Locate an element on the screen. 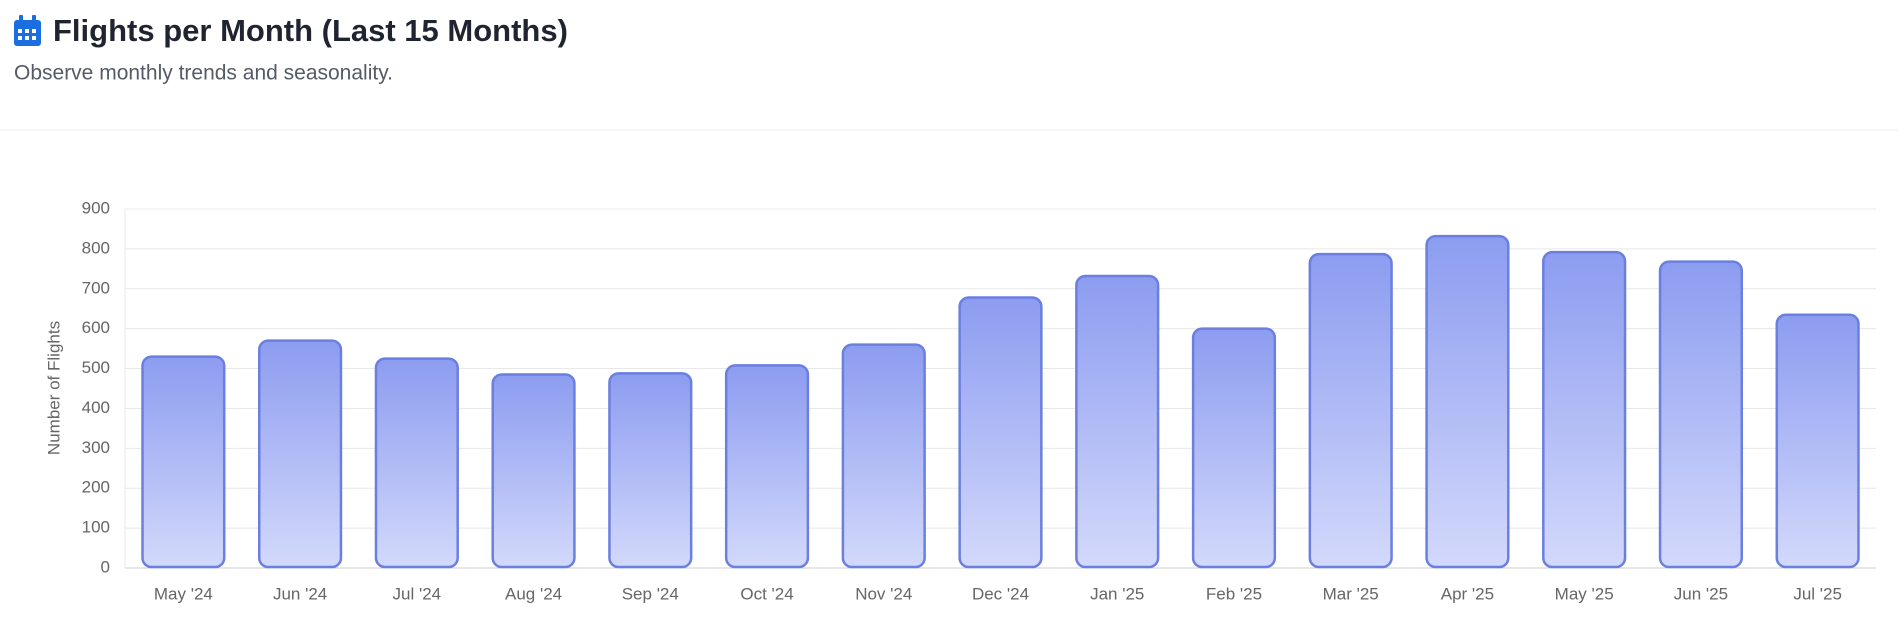 This screenshot has height=627, width=1898. y-tick-label: 200 is located at coordinates (96, 487).